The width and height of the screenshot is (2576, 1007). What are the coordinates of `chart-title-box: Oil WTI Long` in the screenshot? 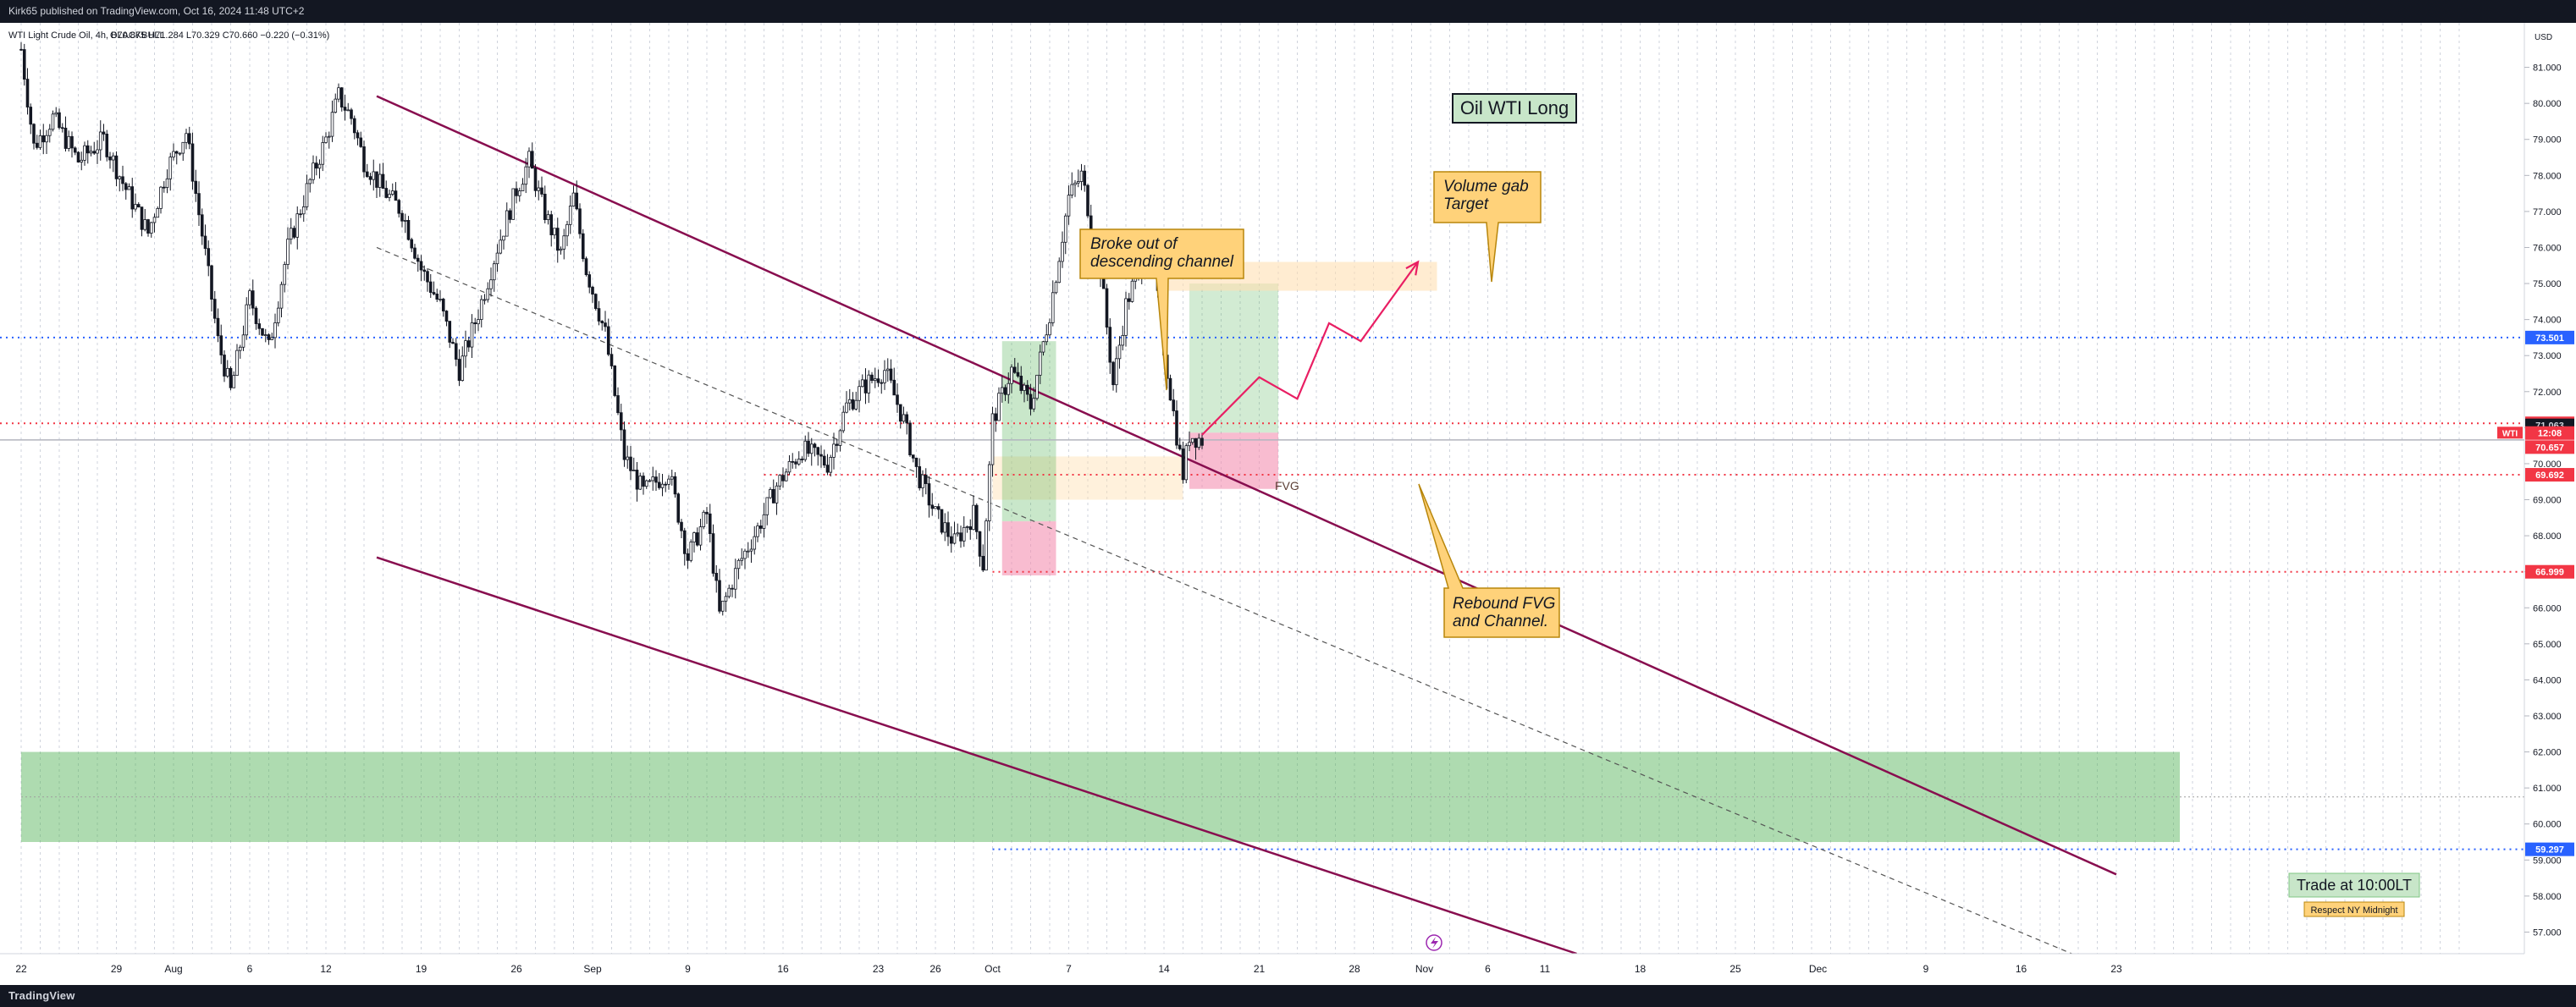 It's located at (1514, 109).